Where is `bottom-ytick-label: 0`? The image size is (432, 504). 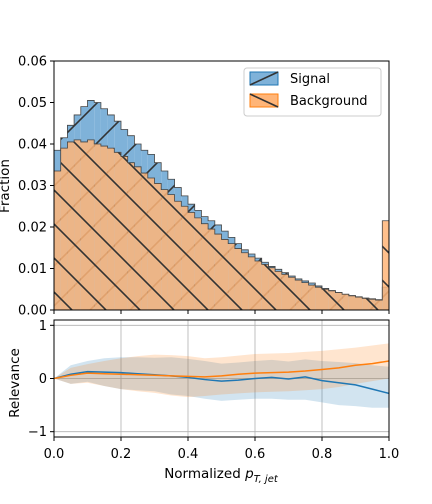 bottom-ytick-label: 0 is located at coordinates (43, 379).